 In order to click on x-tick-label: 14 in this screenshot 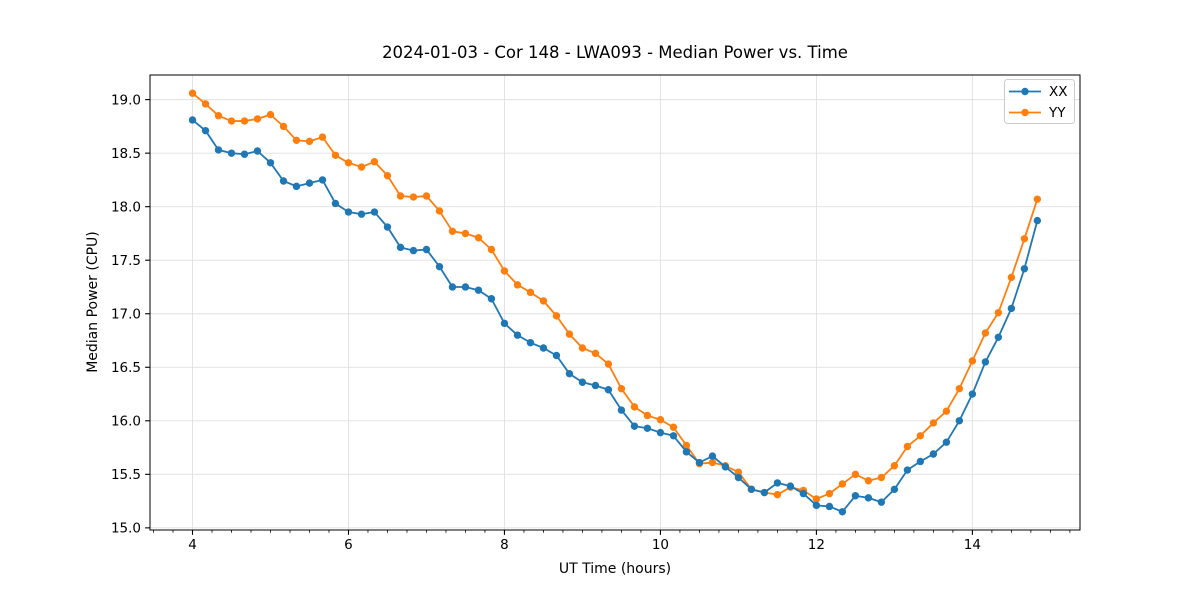, I will do `click(972, 545)`.